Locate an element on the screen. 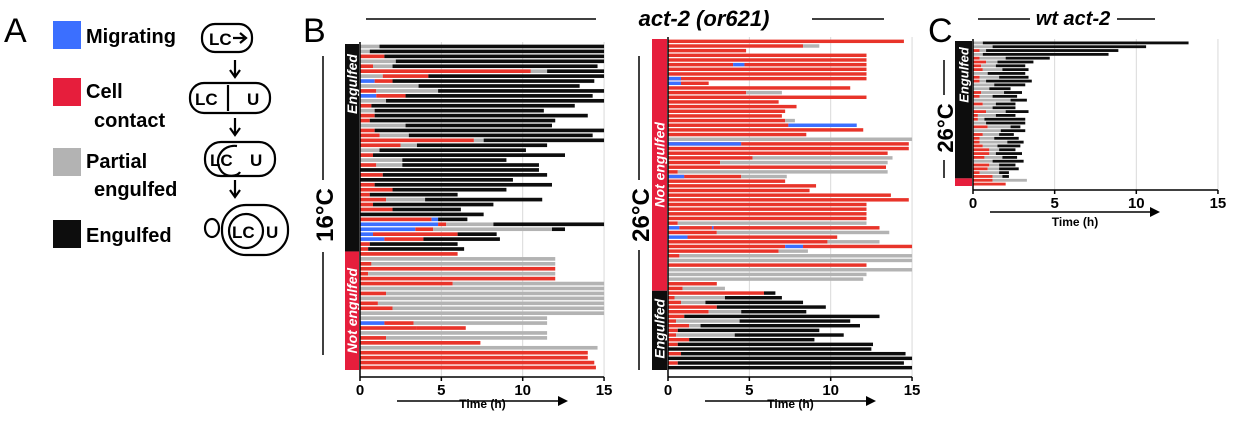 This screenshot has height=423, width=1234. cartoon-engulfed-inner is located at coordinates (246, 231).